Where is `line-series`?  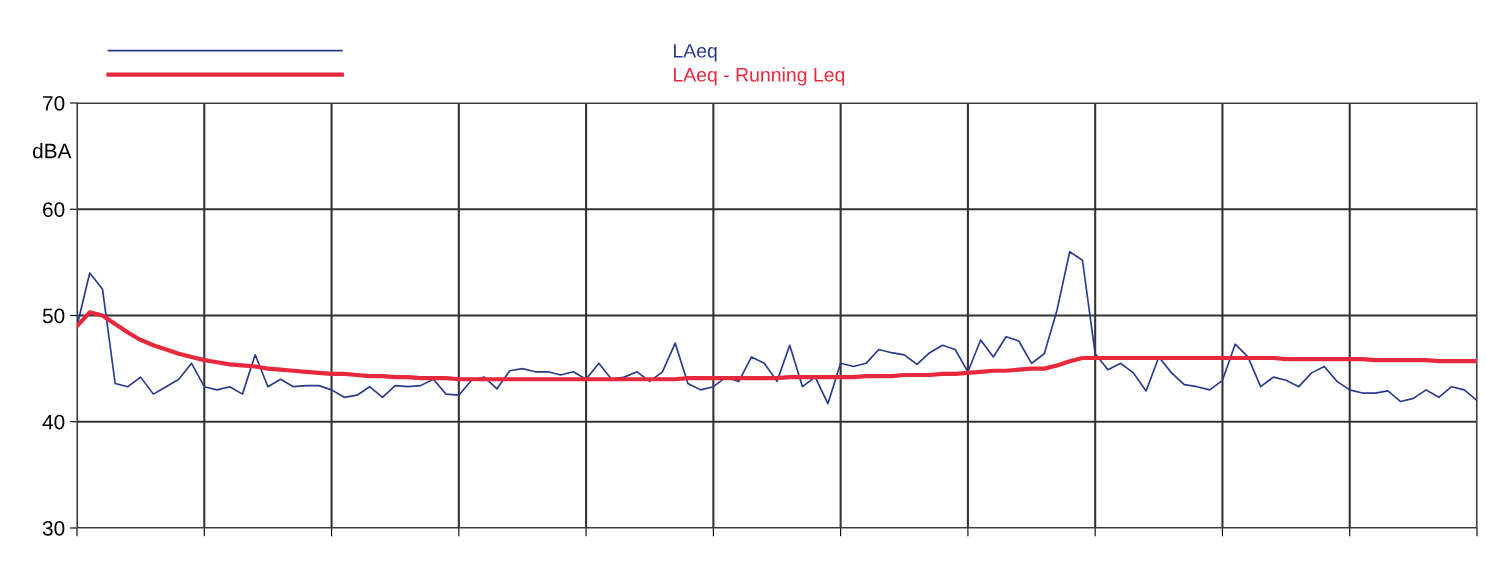
line-series is located at coordinates (777, 346).